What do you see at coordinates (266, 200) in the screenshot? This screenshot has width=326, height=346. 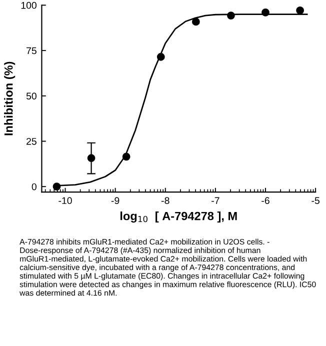 I see `x-tick-label: -6` at bounding box center [266, 200].